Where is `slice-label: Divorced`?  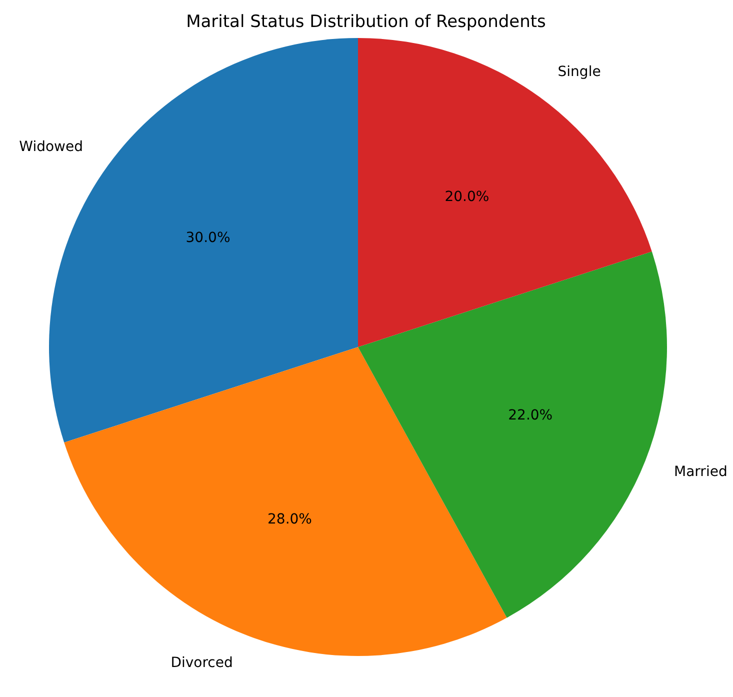 slice-label: Divorced is located at coordinates (201, 663).